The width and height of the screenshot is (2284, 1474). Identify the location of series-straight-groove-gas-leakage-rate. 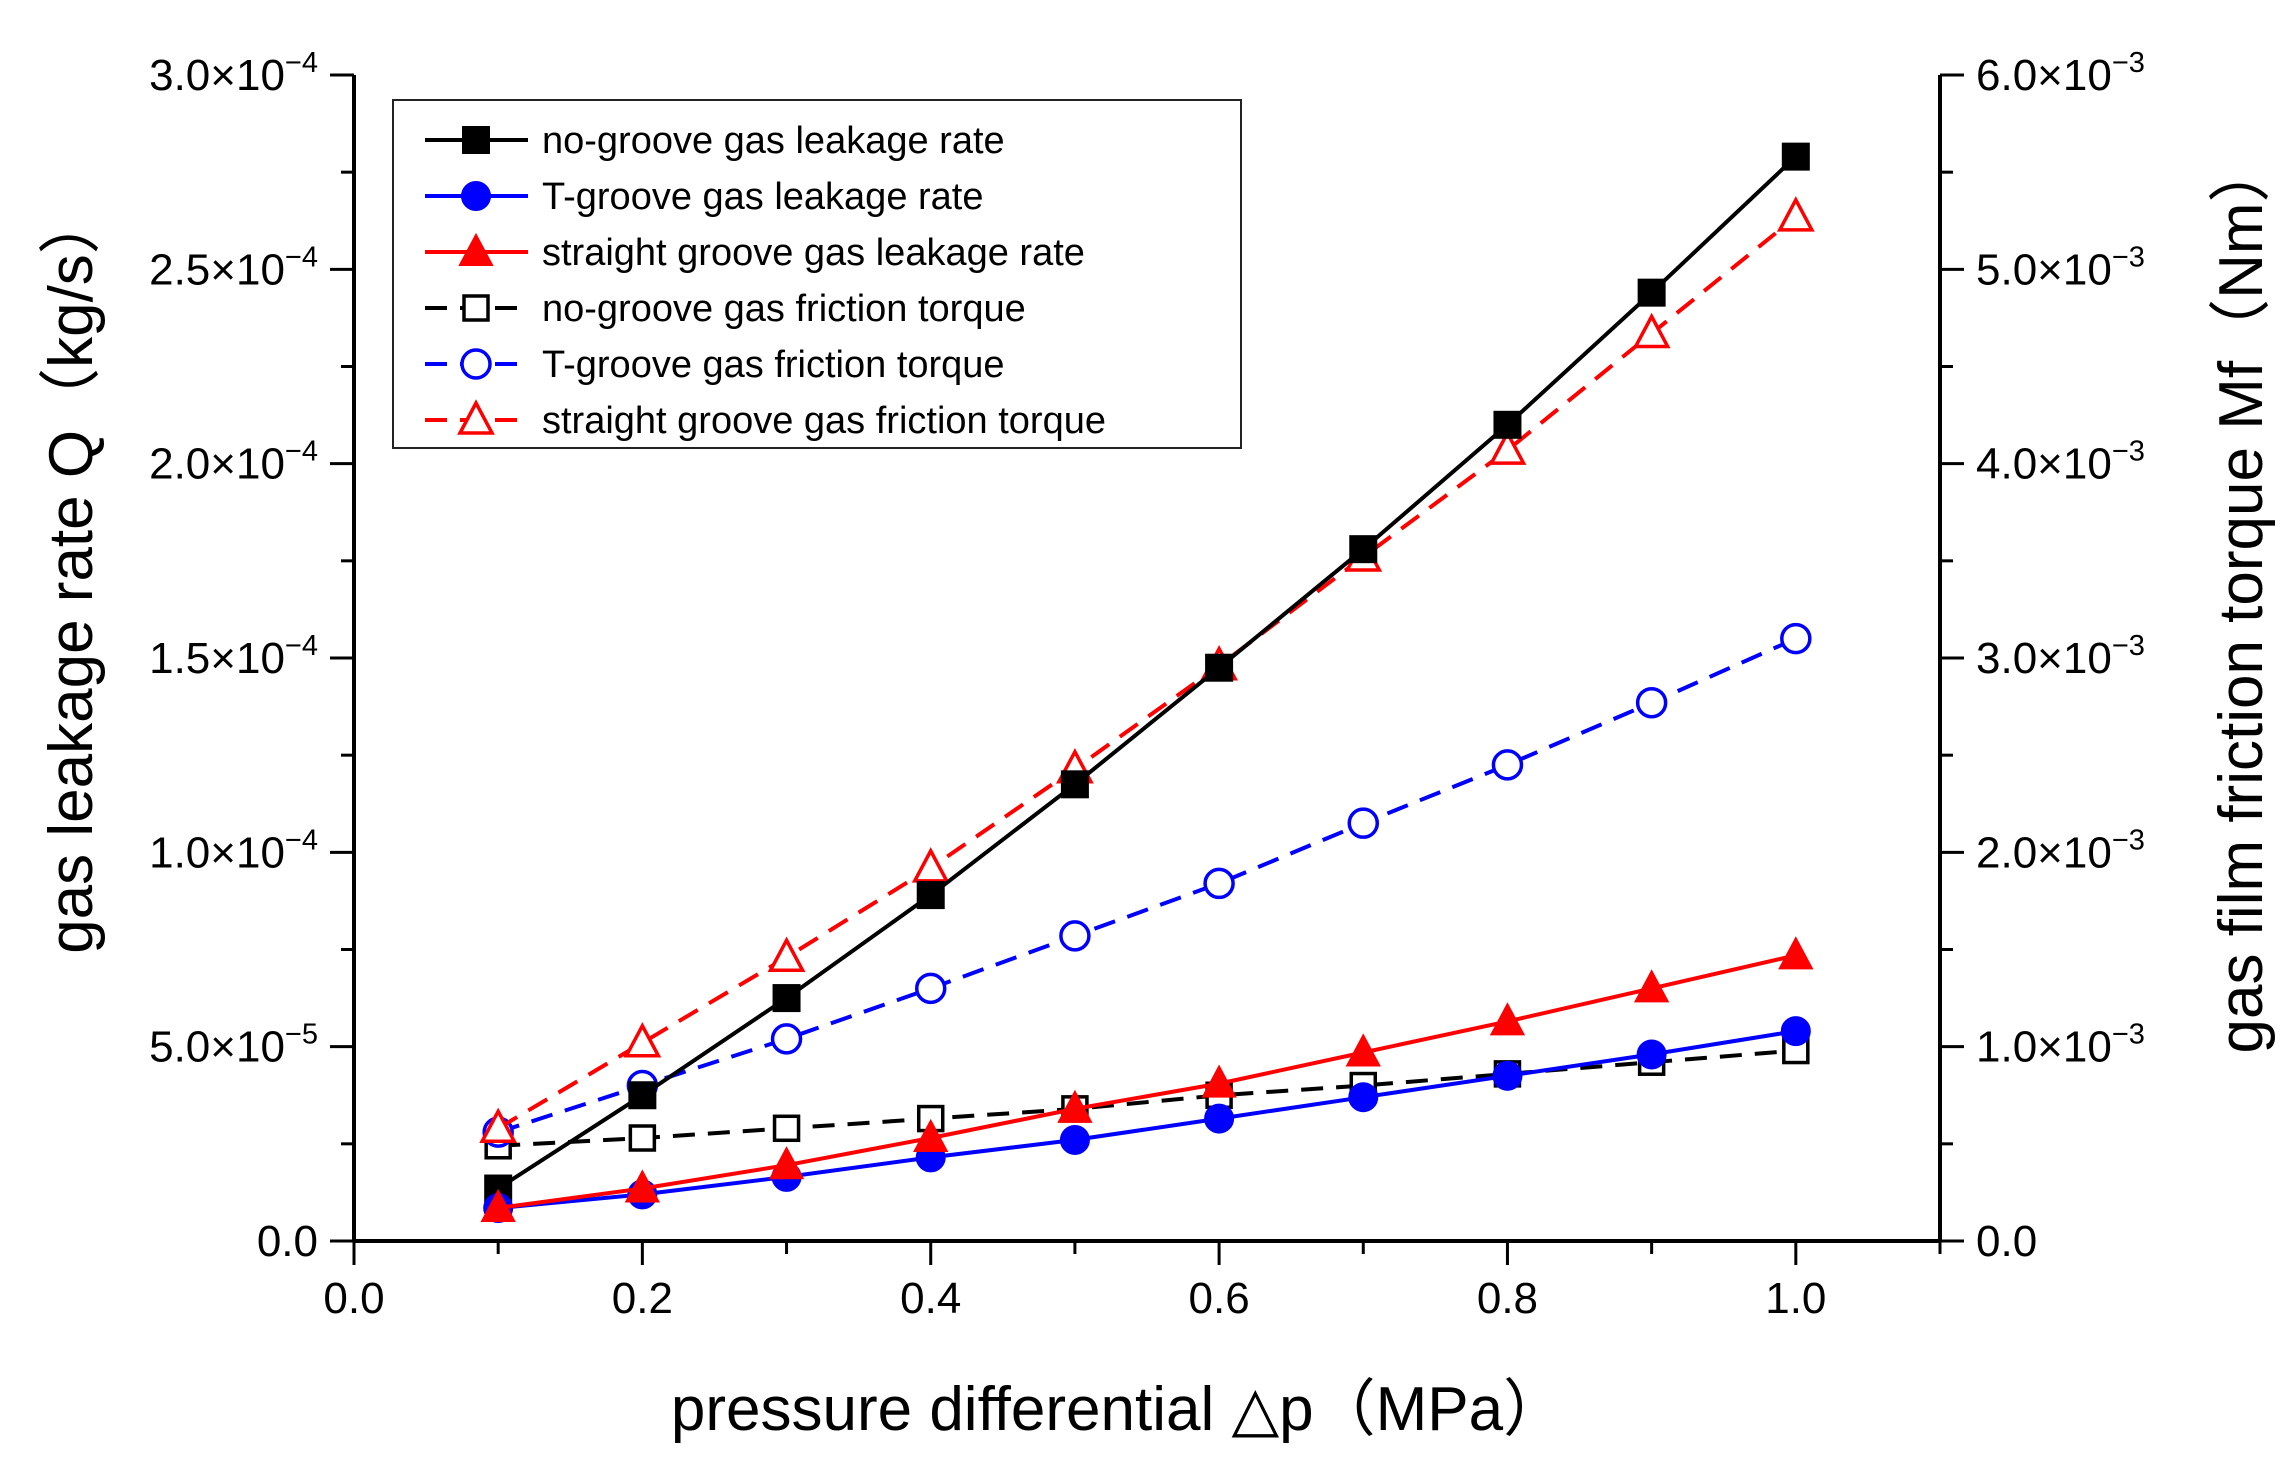
(1147, 1079).